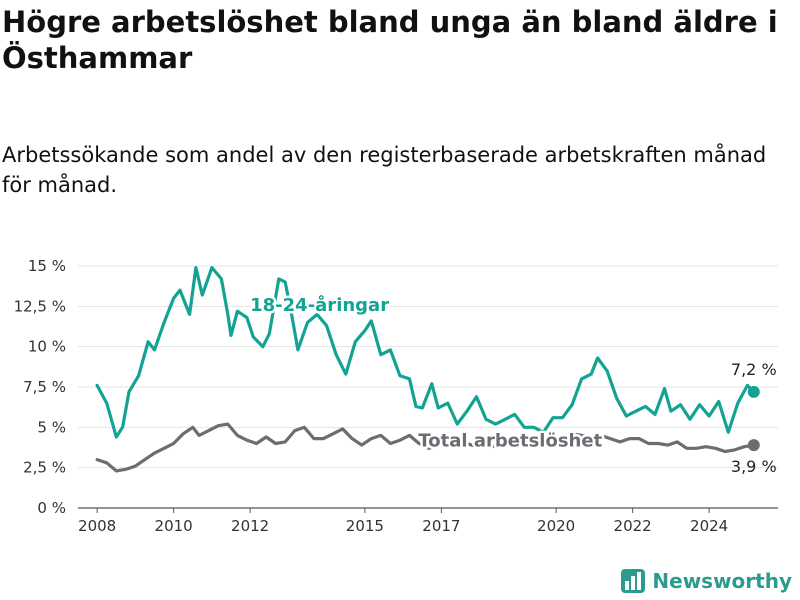 The width and height of the screenshot is (800, 600). I want to click on x-tick-label: 2012, so click(250, 526).